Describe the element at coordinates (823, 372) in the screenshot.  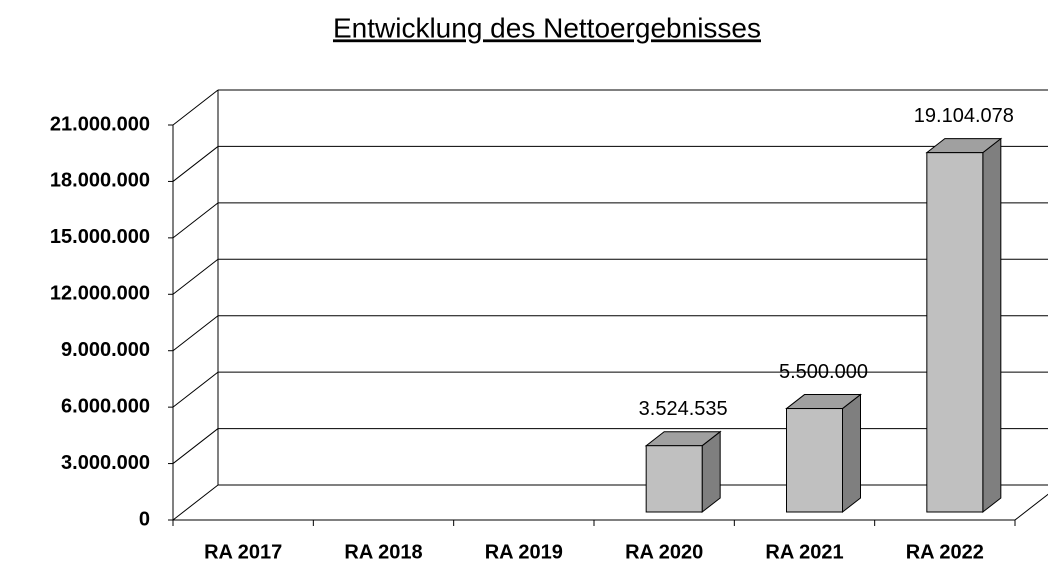
I see `value-label: 5.500.000` at that location.